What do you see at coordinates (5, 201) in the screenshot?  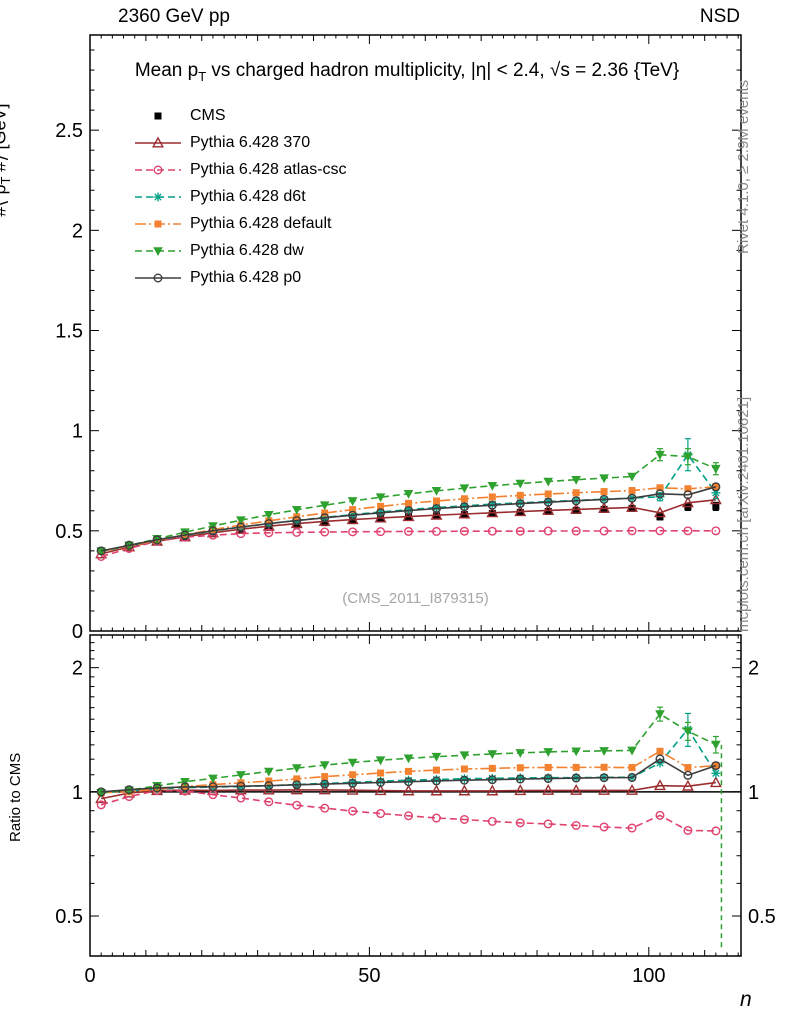 I see `ylabel-pre: #⟨ p` at bounding box center [5, 201].